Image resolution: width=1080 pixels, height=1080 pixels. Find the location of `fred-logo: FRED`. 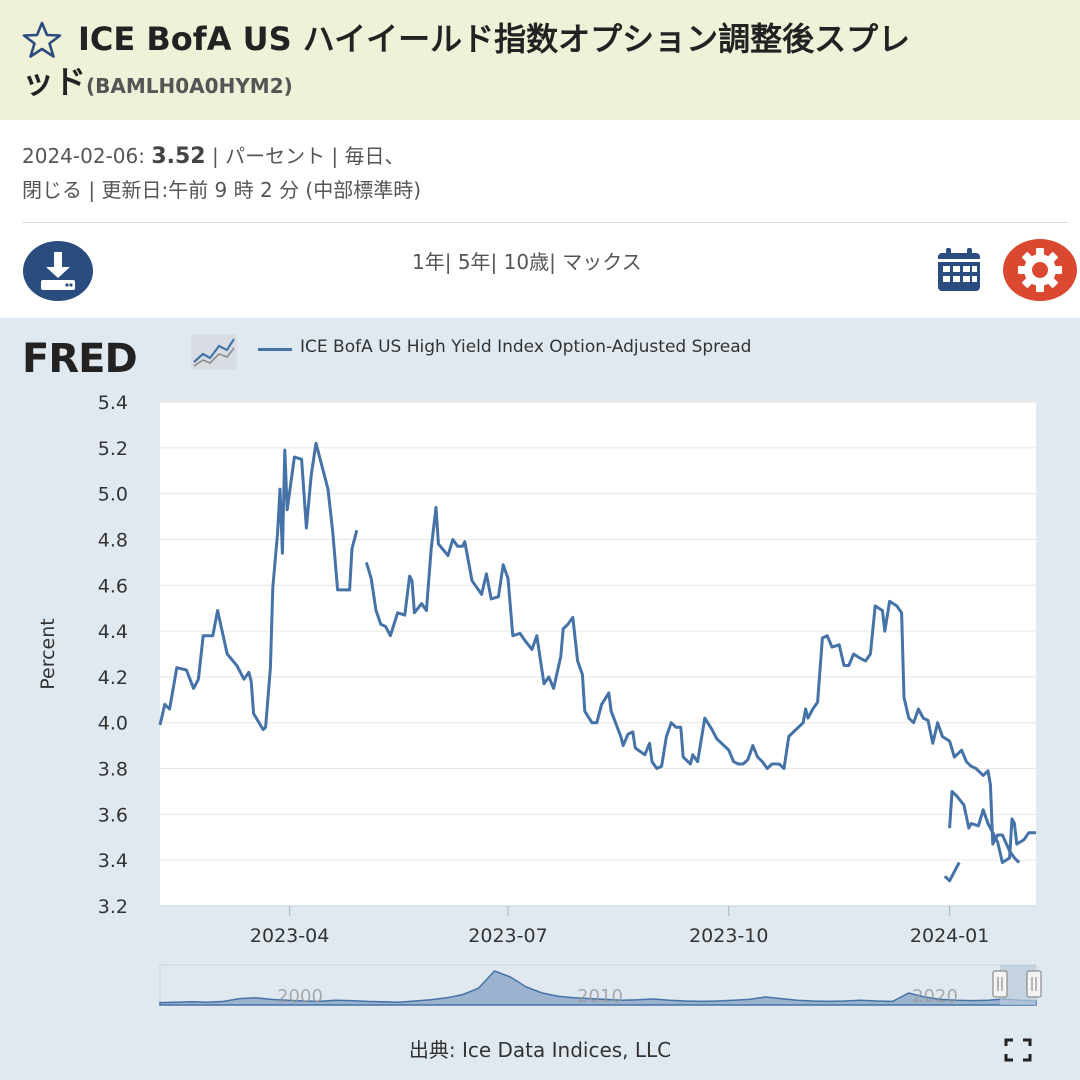

fred-logo: FRED is located at coordinates (80, 359).